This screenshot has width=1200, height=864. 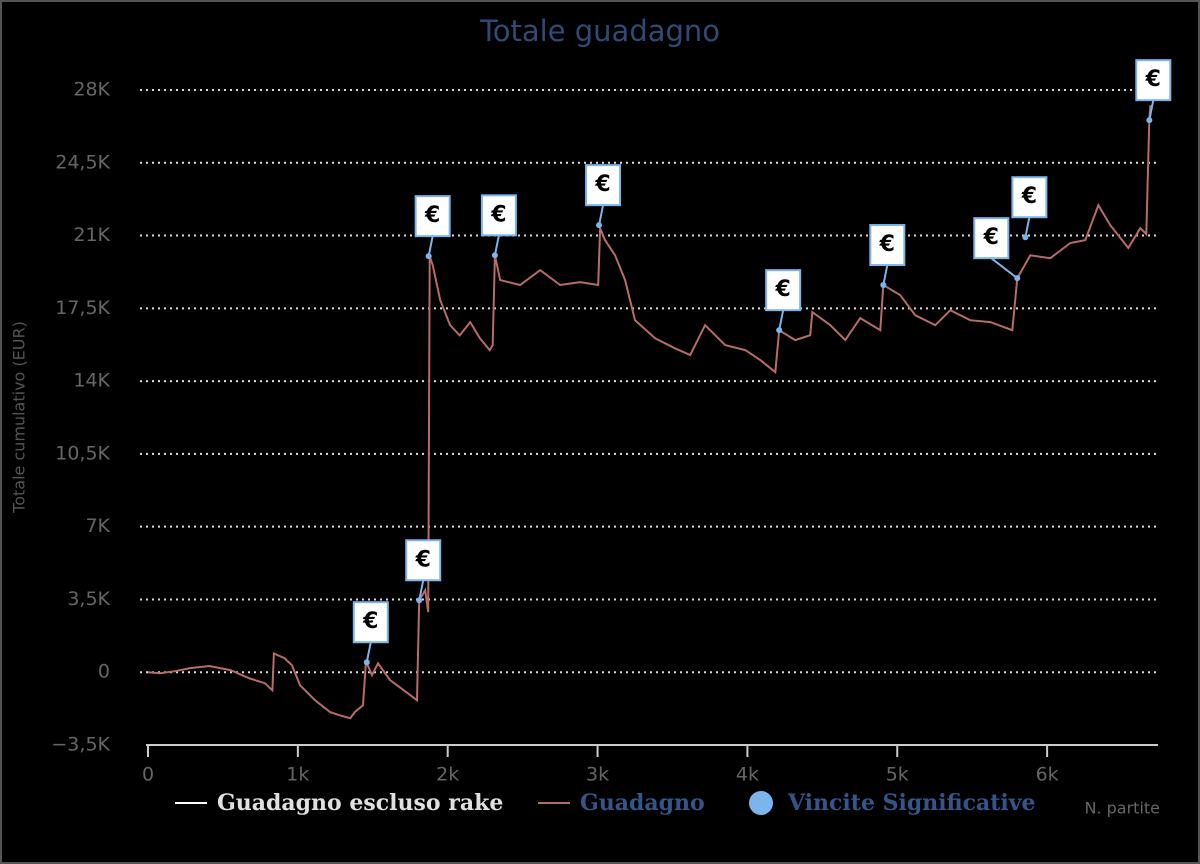 I want to click on y-tick-label: 7K, so click(x=97, y=526).